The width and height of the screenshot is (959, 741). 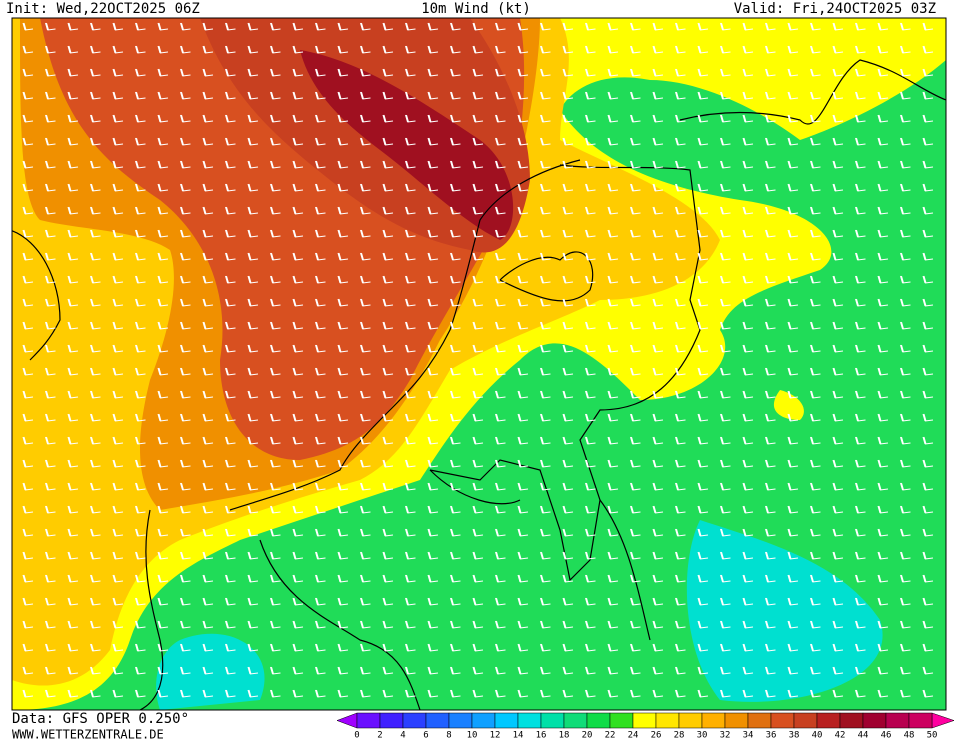 What do you see at coordinates (476, 9) in the screenshot?
I see `map-title: 10m Wind (kt)` at bounding box center [476, 9].